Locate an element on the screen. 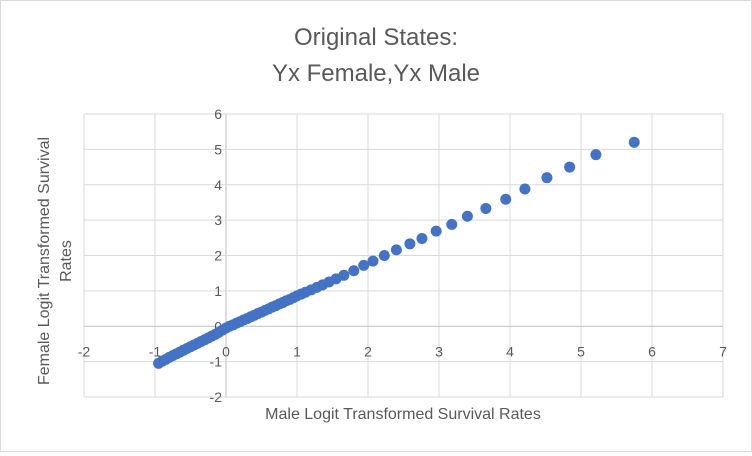 This screenshot has width=752, height=456. y-tick-label: 3 is located at coordinates (218, 220).